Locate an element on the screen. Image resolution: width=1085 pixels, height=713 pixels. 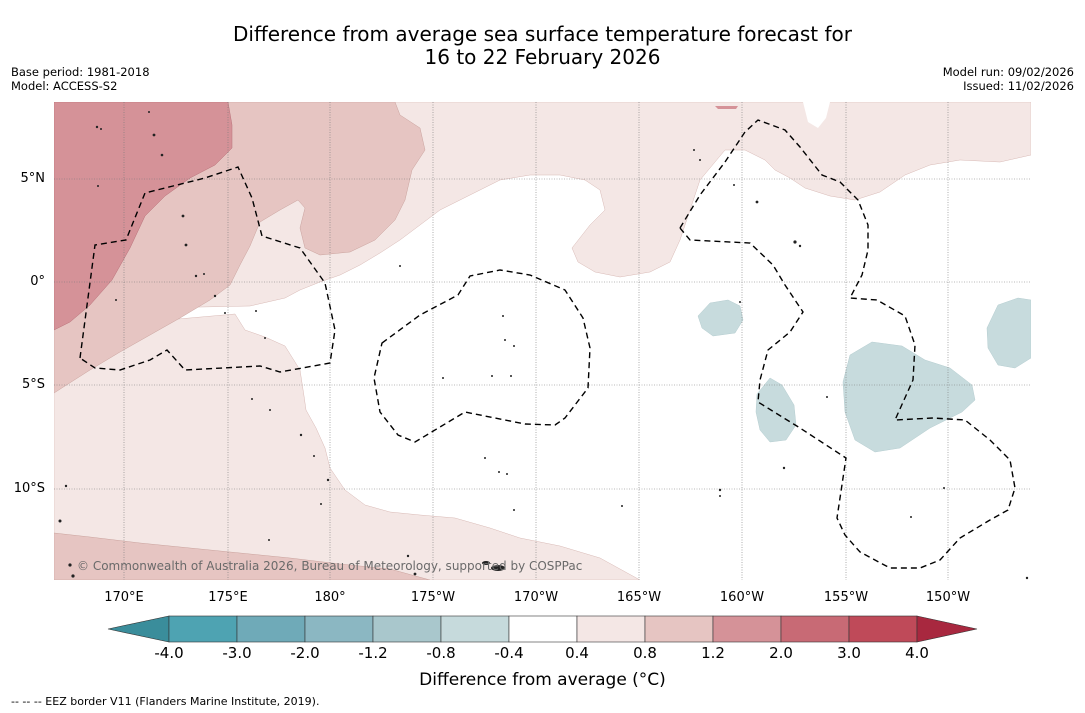
colorbar-tick: -0.4 is located at coordinates (509, 653).